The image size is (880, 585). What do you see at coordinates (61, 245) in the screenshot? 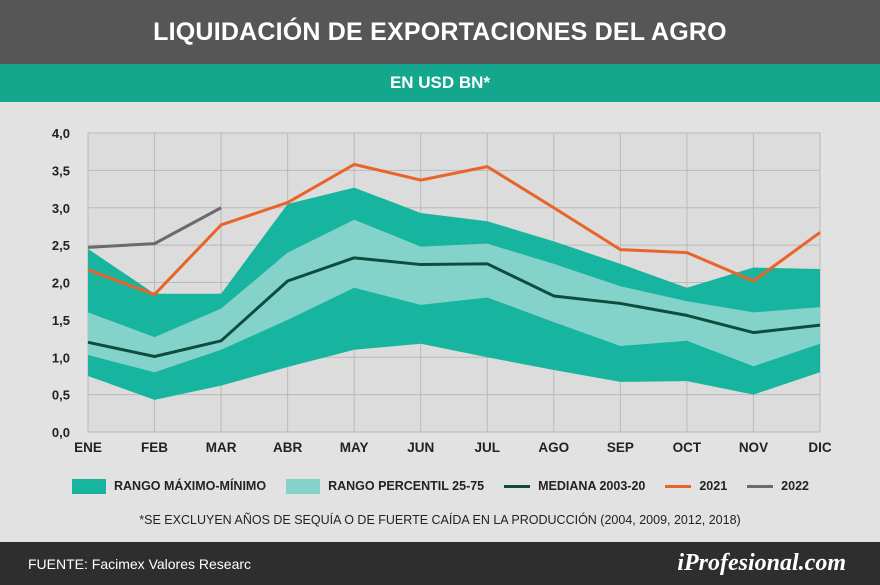
I see `y-tick-label: 2,5` at bounding box center [61, 245].